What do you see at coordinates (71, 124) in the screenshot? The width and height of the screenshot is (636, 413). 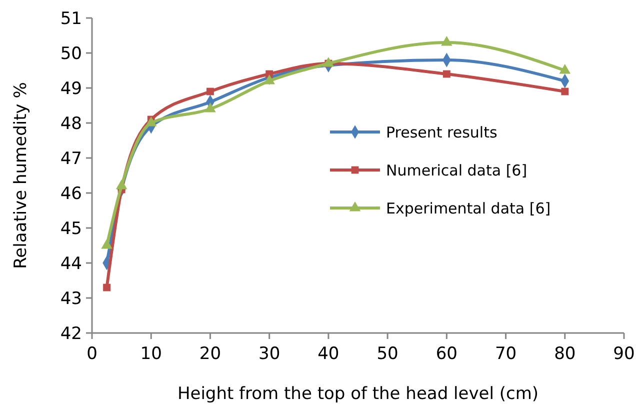 I see `y-tick-label: 48` at bounding box center [71, 124].